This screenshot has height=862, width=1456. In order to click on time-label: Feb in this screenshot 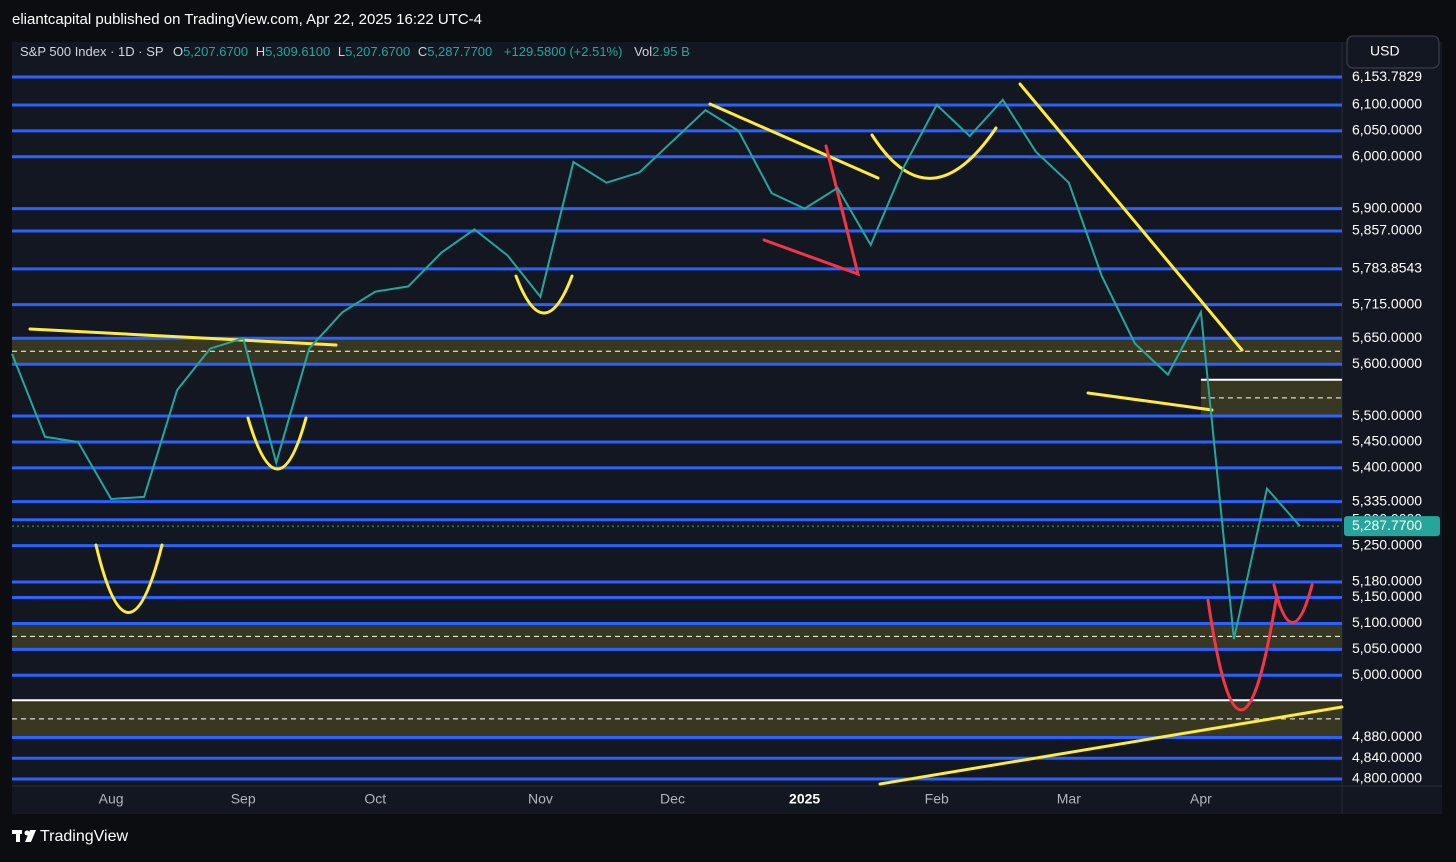, I will do `click(937, 799)`.